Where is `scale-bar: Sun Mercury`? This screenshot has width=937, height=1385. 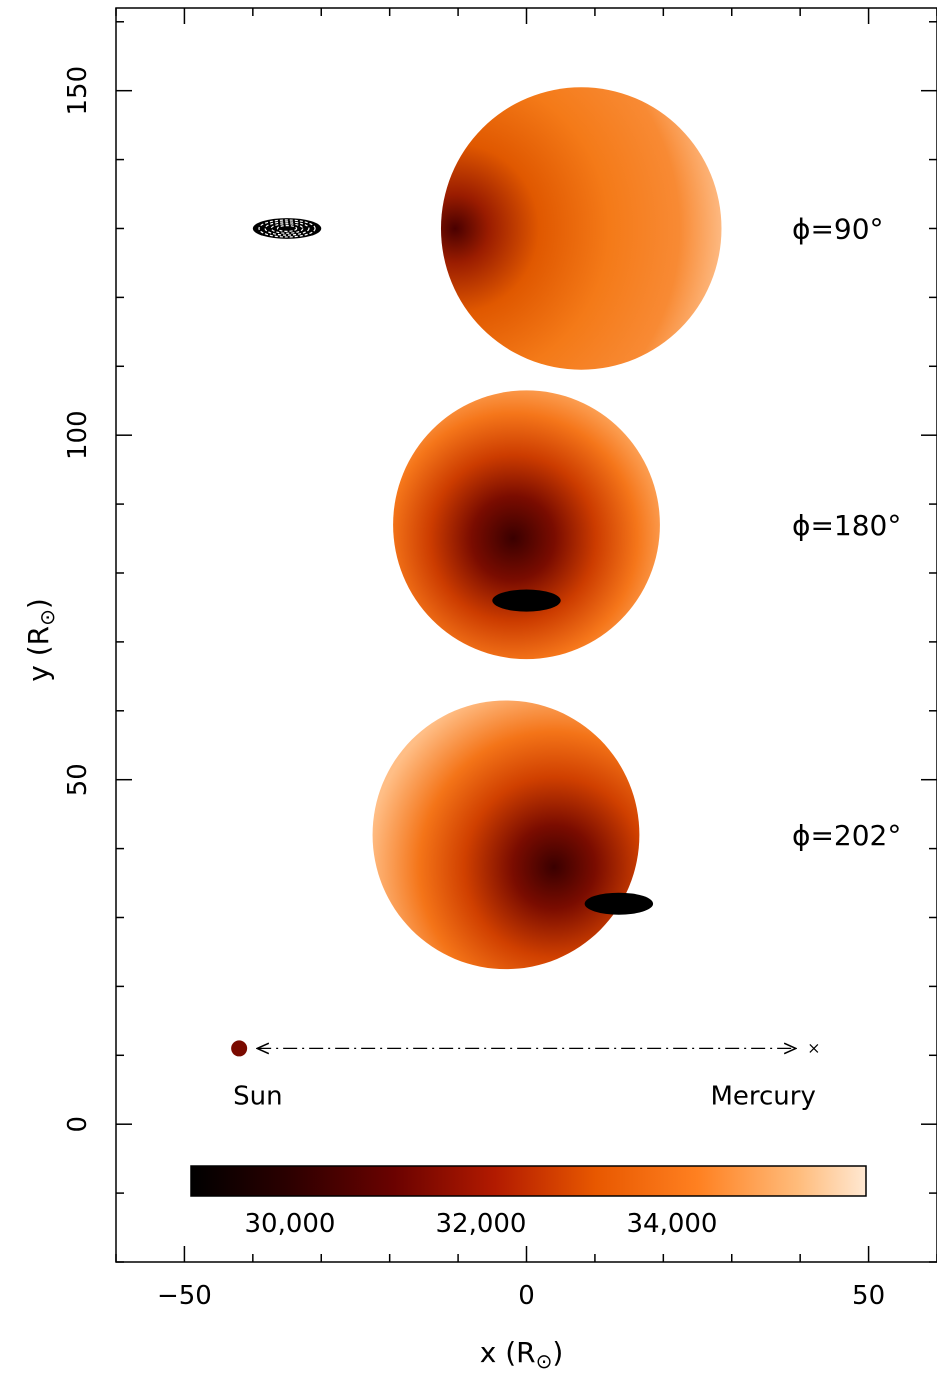
scale-bar: Sun Mercury is located at coordinates (525, 1075).